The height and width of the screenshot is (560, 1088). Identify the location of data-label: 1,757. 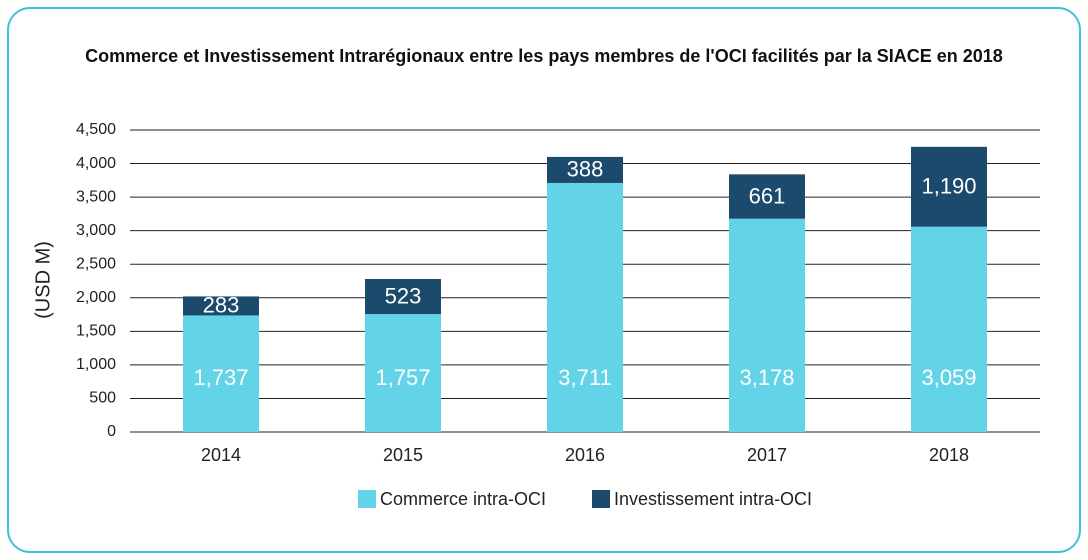
(402, 377).